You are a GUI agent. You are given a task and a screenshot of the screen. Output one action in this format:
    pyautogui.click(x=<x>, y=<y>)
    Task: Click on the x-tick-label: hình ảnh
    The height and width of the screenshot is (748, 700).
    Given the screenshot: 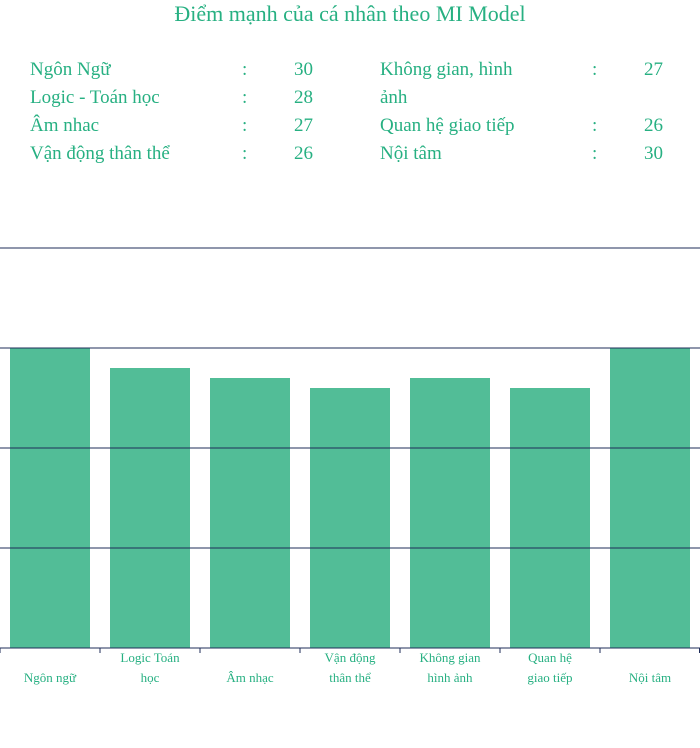 What is the action you would take?
    pyautogui.click(x=450, y=677)
    